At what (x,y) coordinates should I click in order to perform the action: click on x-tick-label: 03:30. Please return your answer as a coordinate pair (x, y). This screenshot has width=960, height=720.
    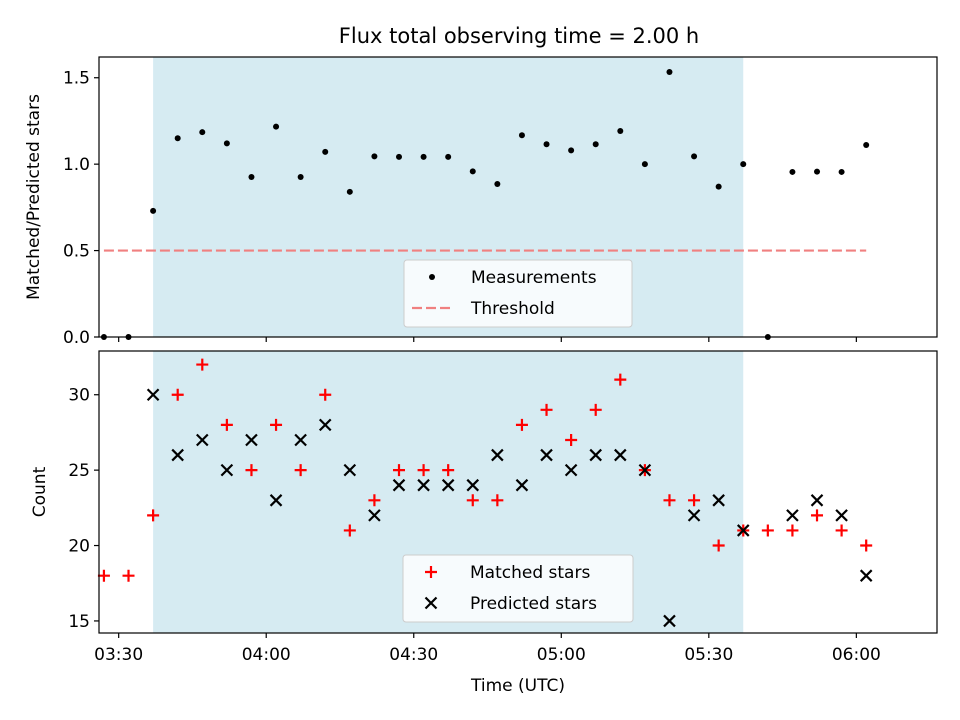
    Looking at the image, I should click on (118, 655).